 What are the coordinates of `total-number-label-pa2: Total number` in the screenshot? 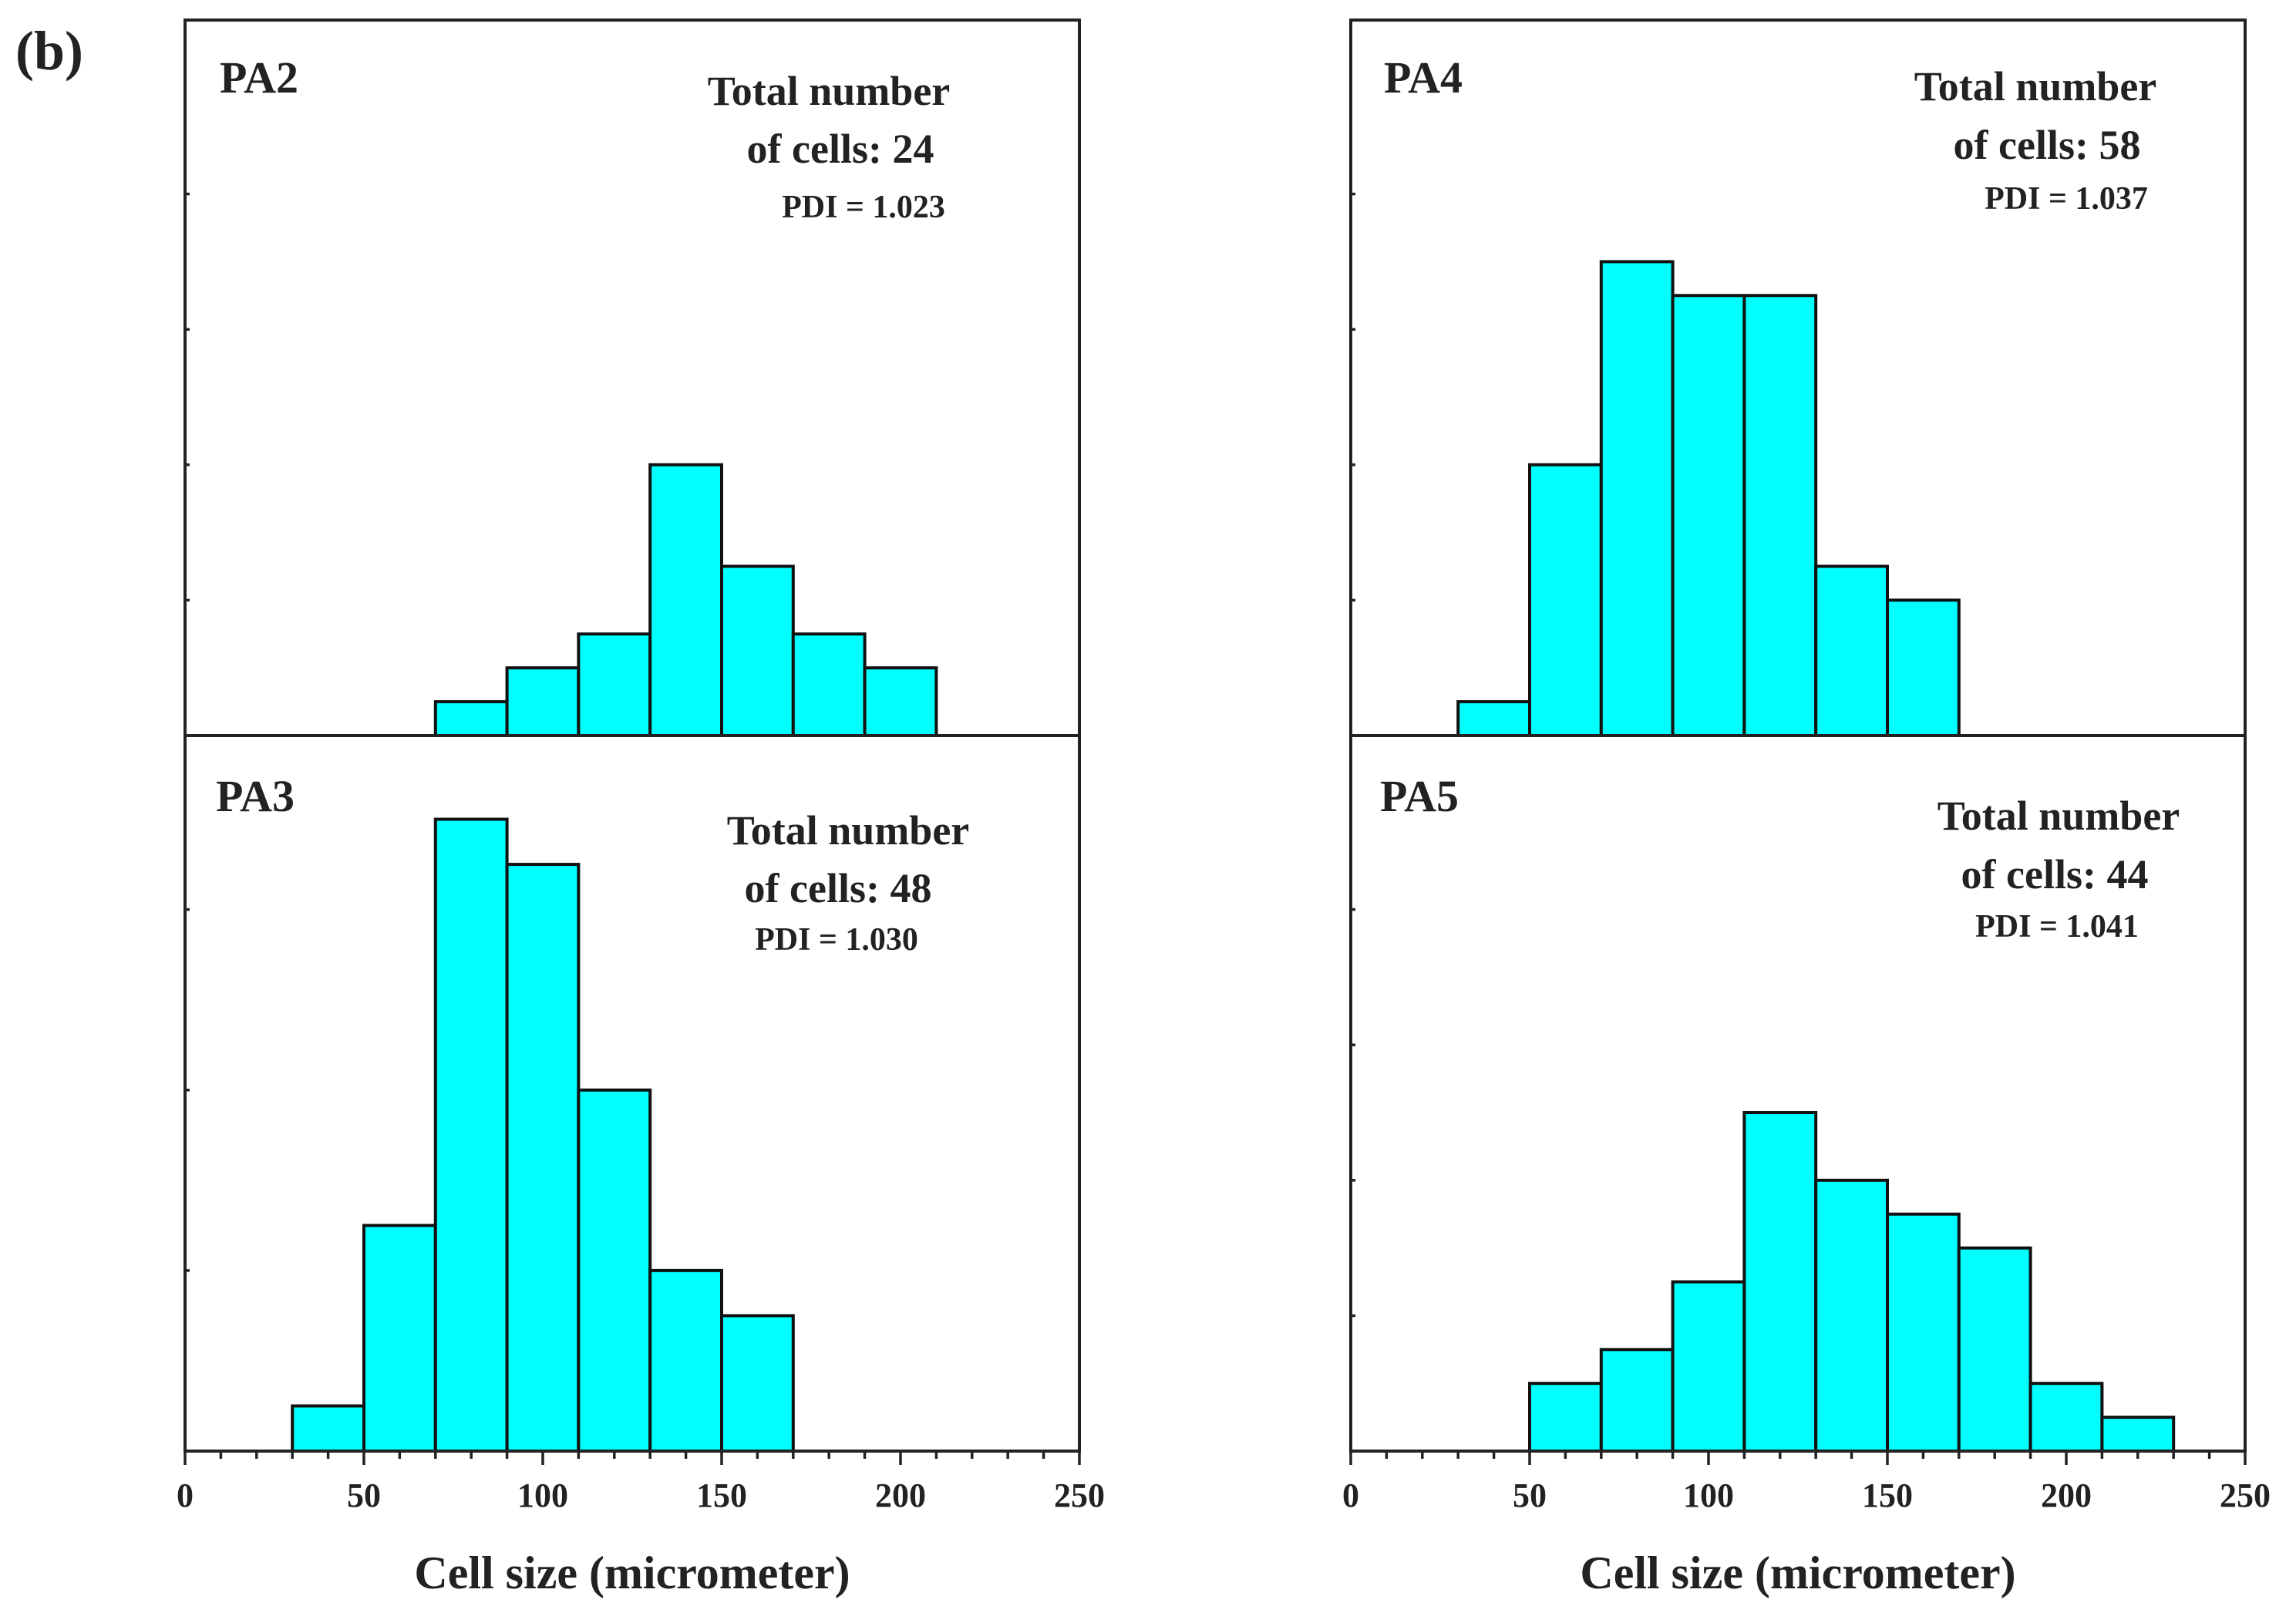 It's located at (829, 91).